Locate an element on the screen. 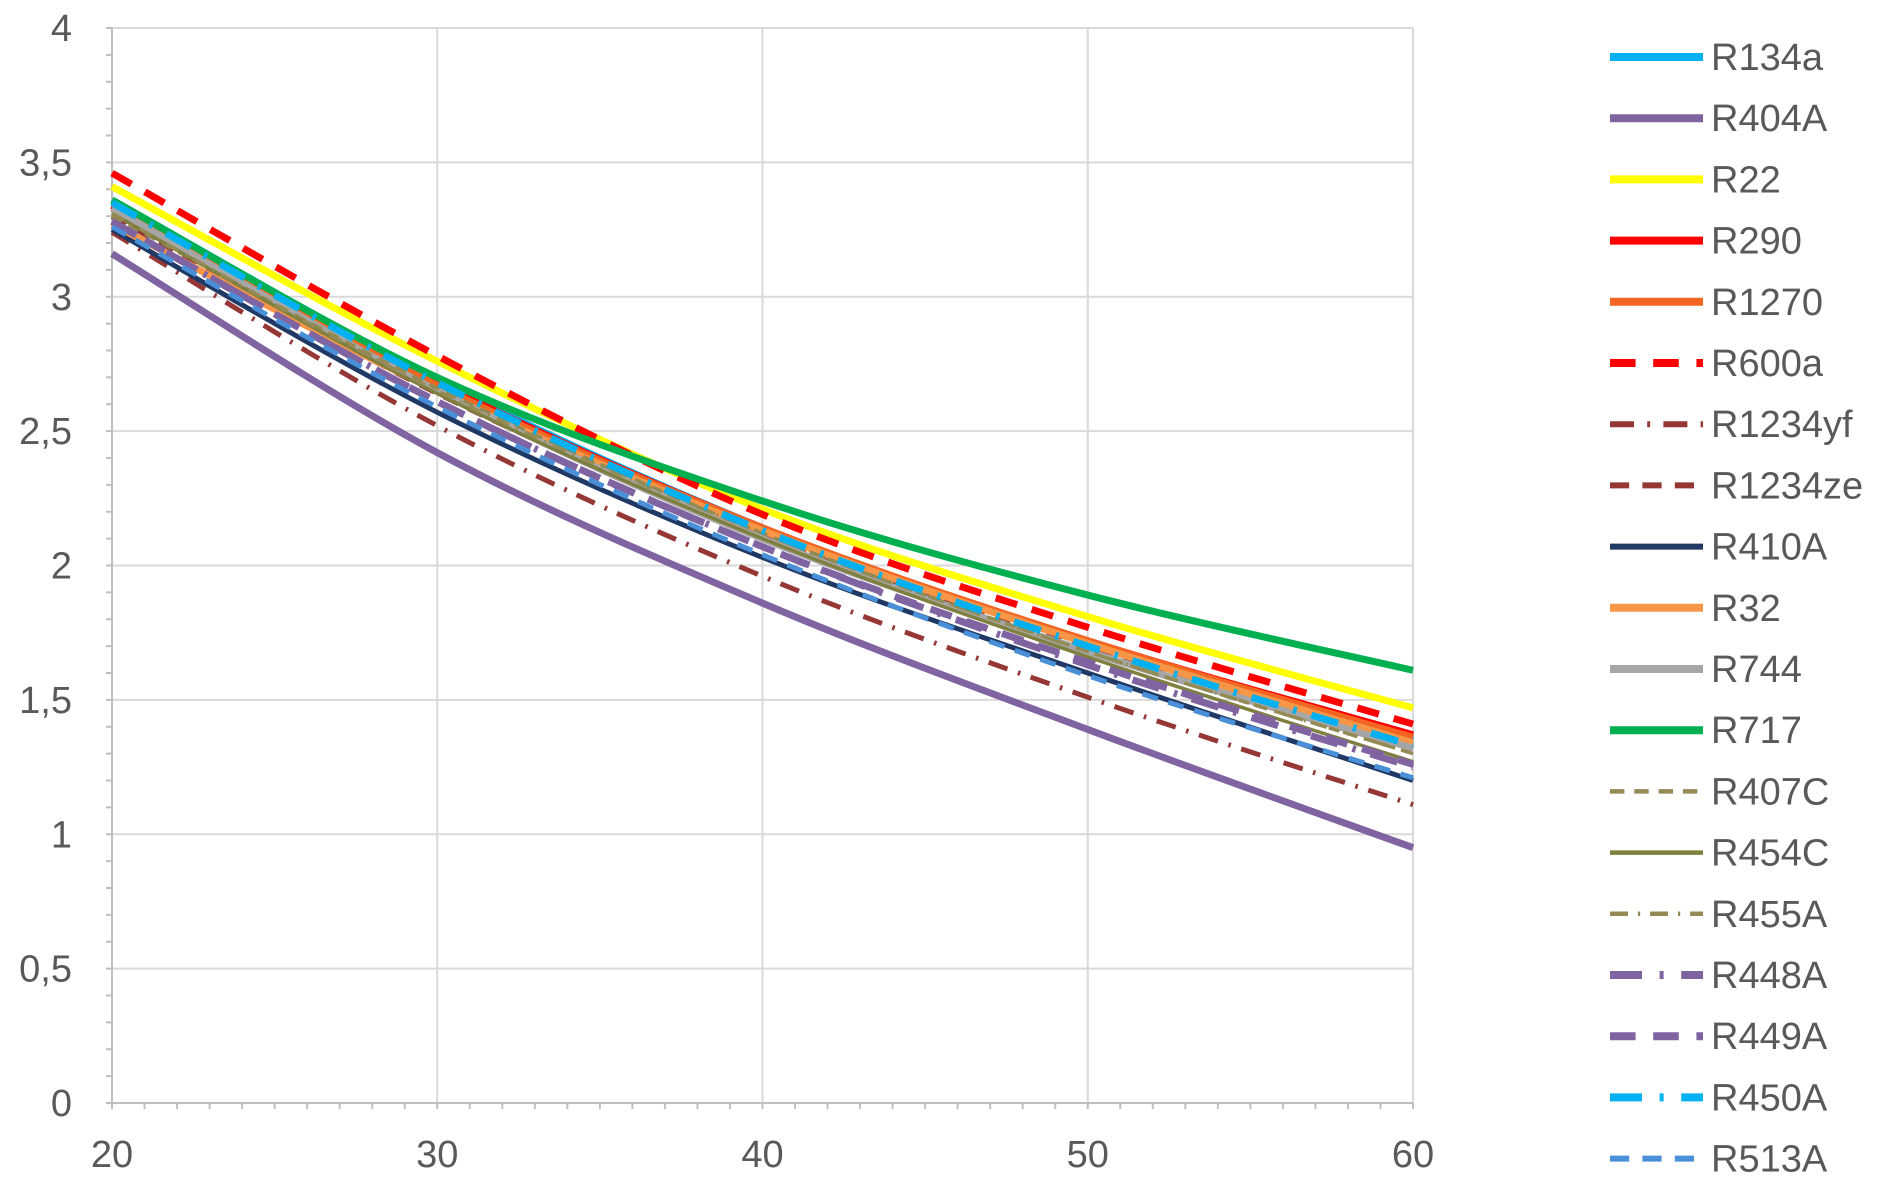  legend-label-r450a: R450A is located at coordinates (1769, 1098).